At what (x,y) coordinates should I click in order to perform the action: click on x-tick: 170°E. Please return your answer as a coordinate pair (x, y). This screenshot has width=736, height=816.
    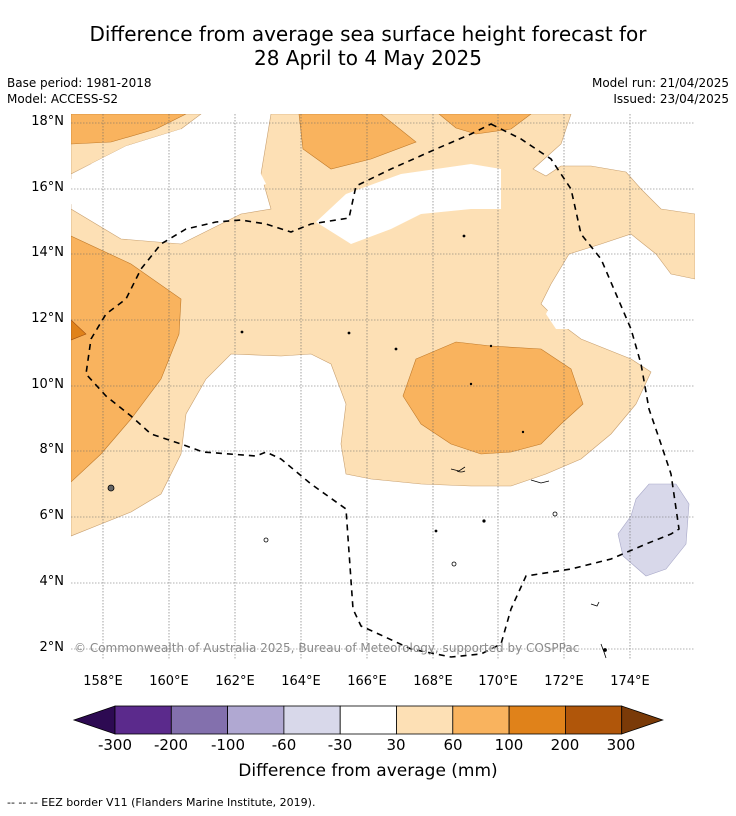
    Looking at the image, I should click on (498, 681).